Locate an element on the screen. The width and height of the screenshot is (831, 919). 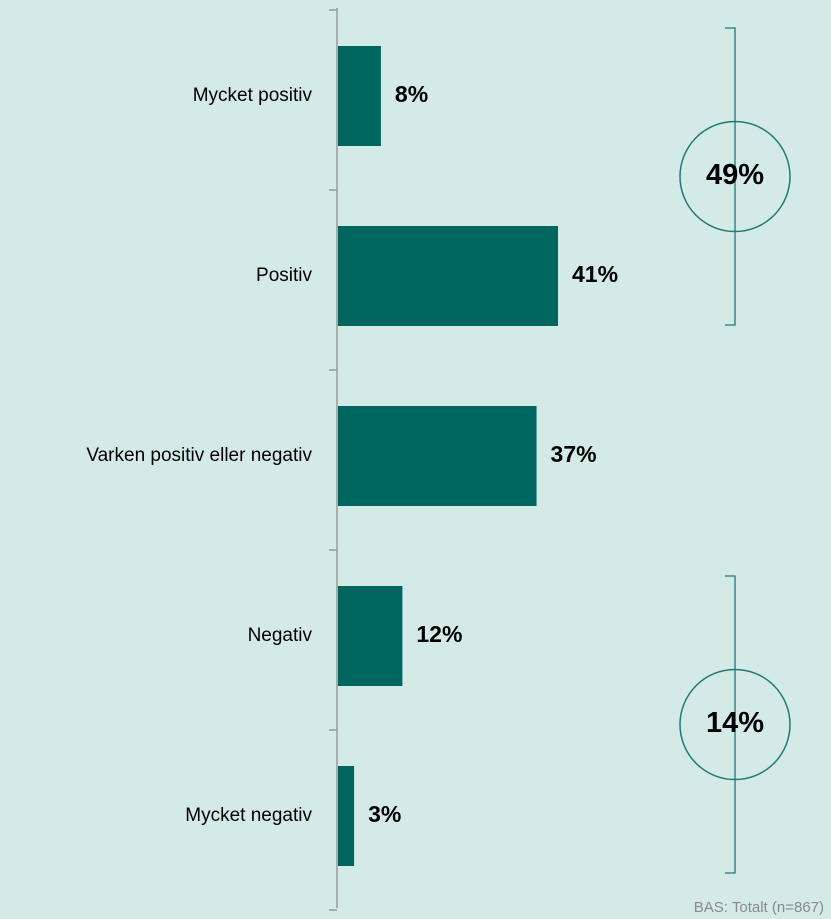
category-label: Mycket positiv is located at coordinates (253, 95).